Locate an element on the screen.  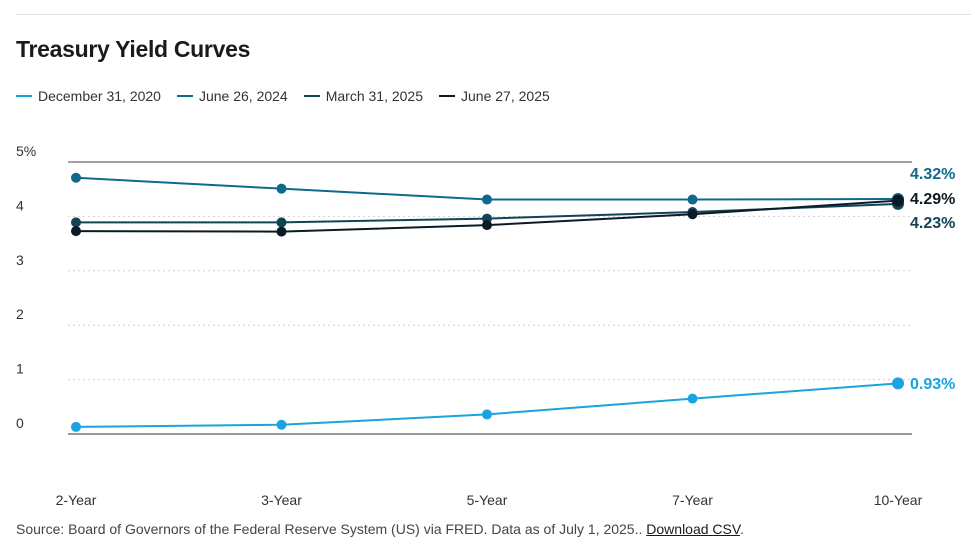
y-tick-label-5: 5% is located at coordinates (26, 151).